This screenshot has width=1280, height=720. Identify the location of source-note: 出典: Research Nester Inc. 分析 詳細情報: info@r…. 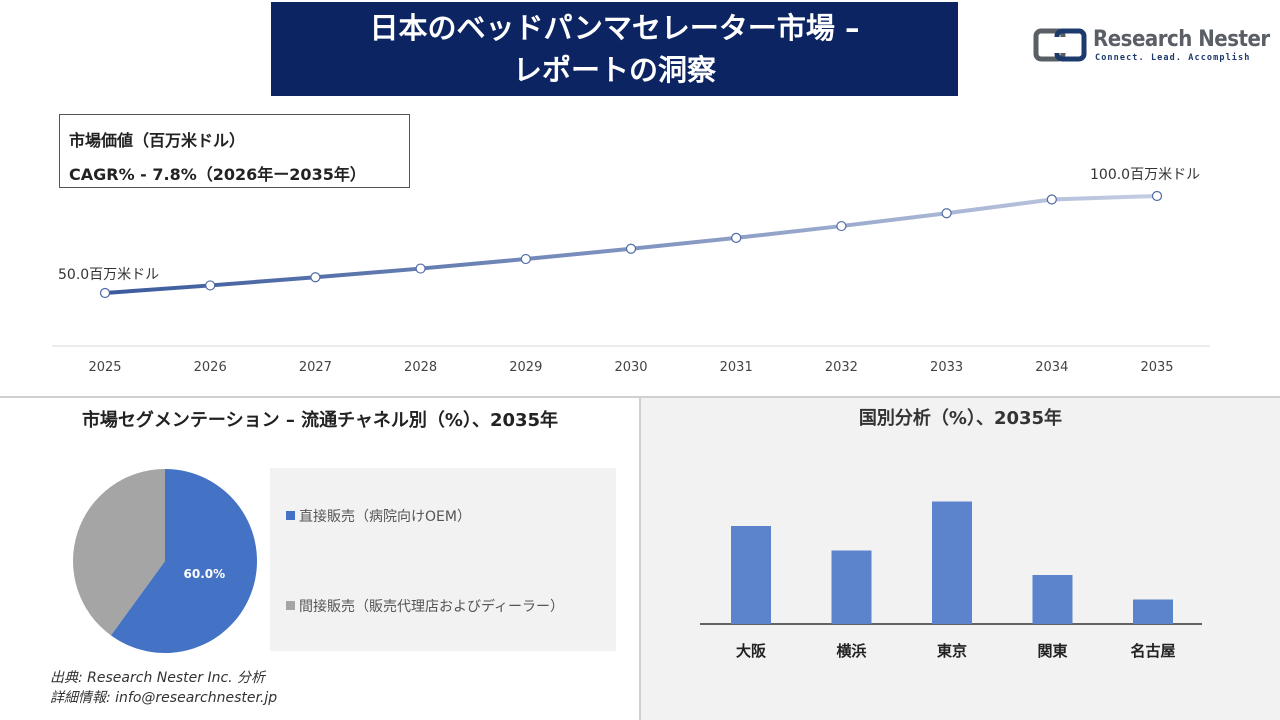
(163, 688).